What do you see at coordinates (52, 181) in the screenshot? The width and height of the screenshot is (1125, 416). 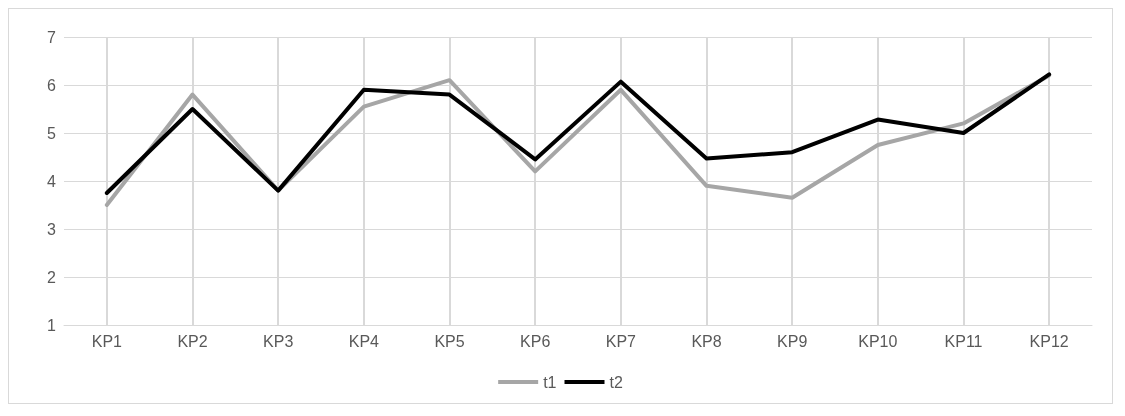 I see `y-tick-label: 4` at bounding box center [52, 181].